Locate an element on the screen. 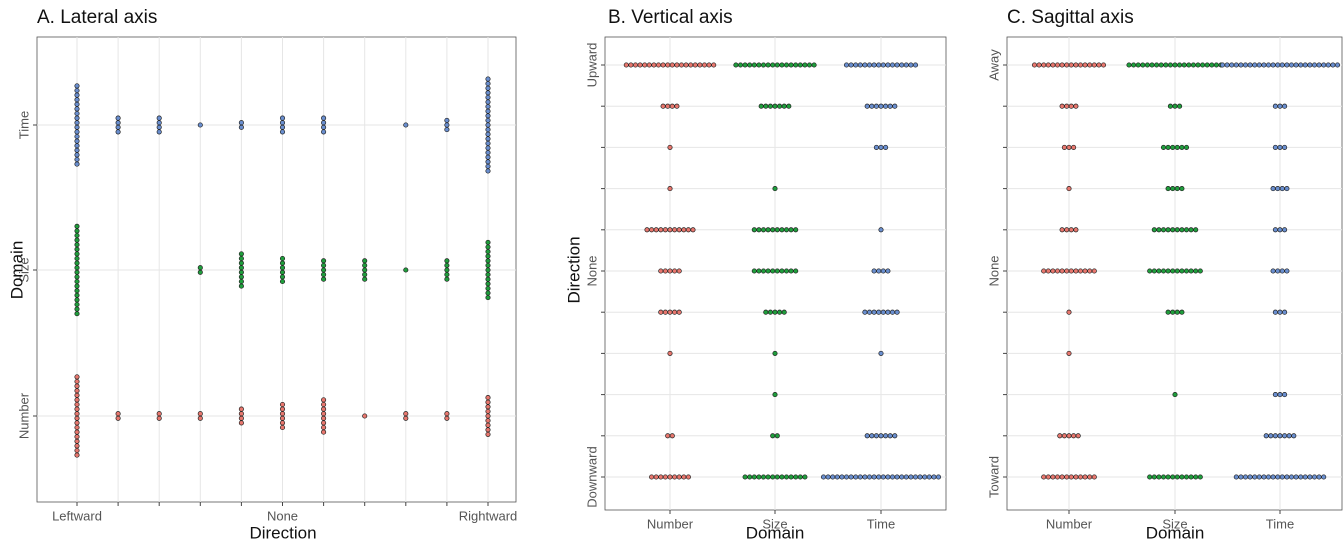 This screenshot has width=1343, height=543. y-tick-label: Downward is located at coordinates (591, 476).